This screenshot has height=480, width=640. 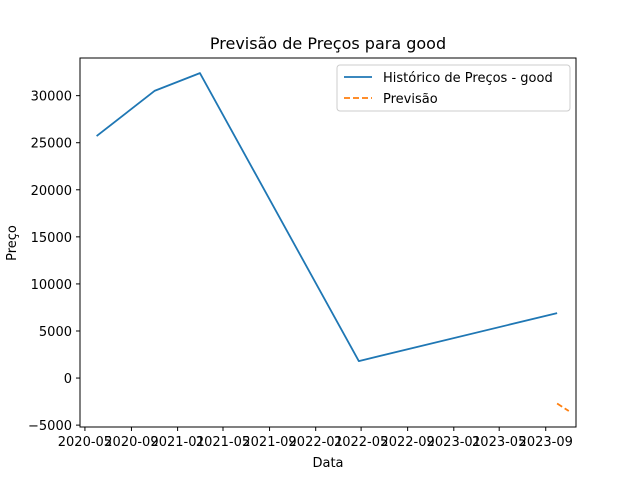 I want to click on y-tick-label: 0, so click(x=68, y=379).